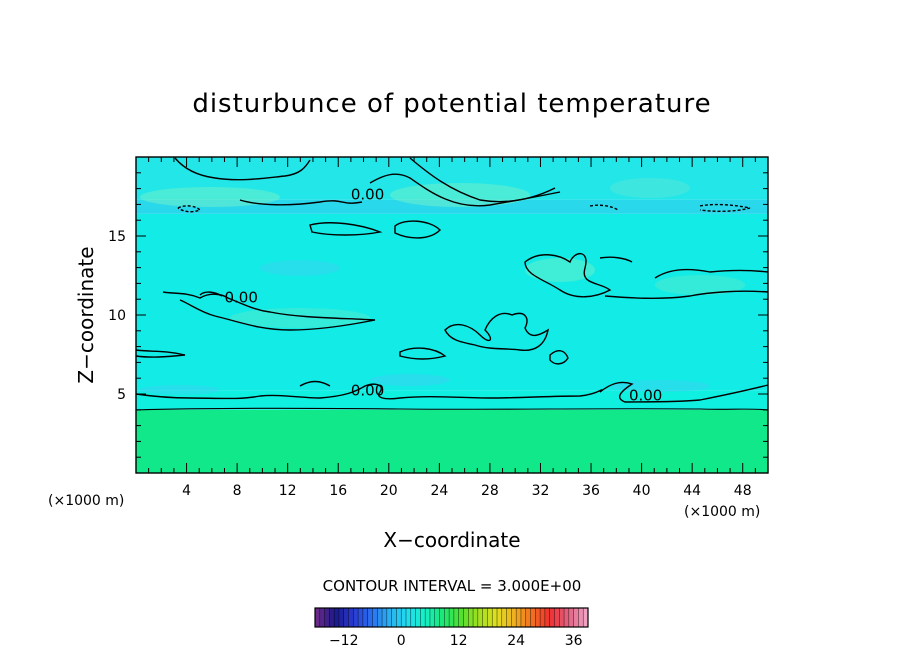  What do you see at coordinates (288, 491) in the screenshot?
I see `x-tick-label: 12` at bounding box center [288, 491].